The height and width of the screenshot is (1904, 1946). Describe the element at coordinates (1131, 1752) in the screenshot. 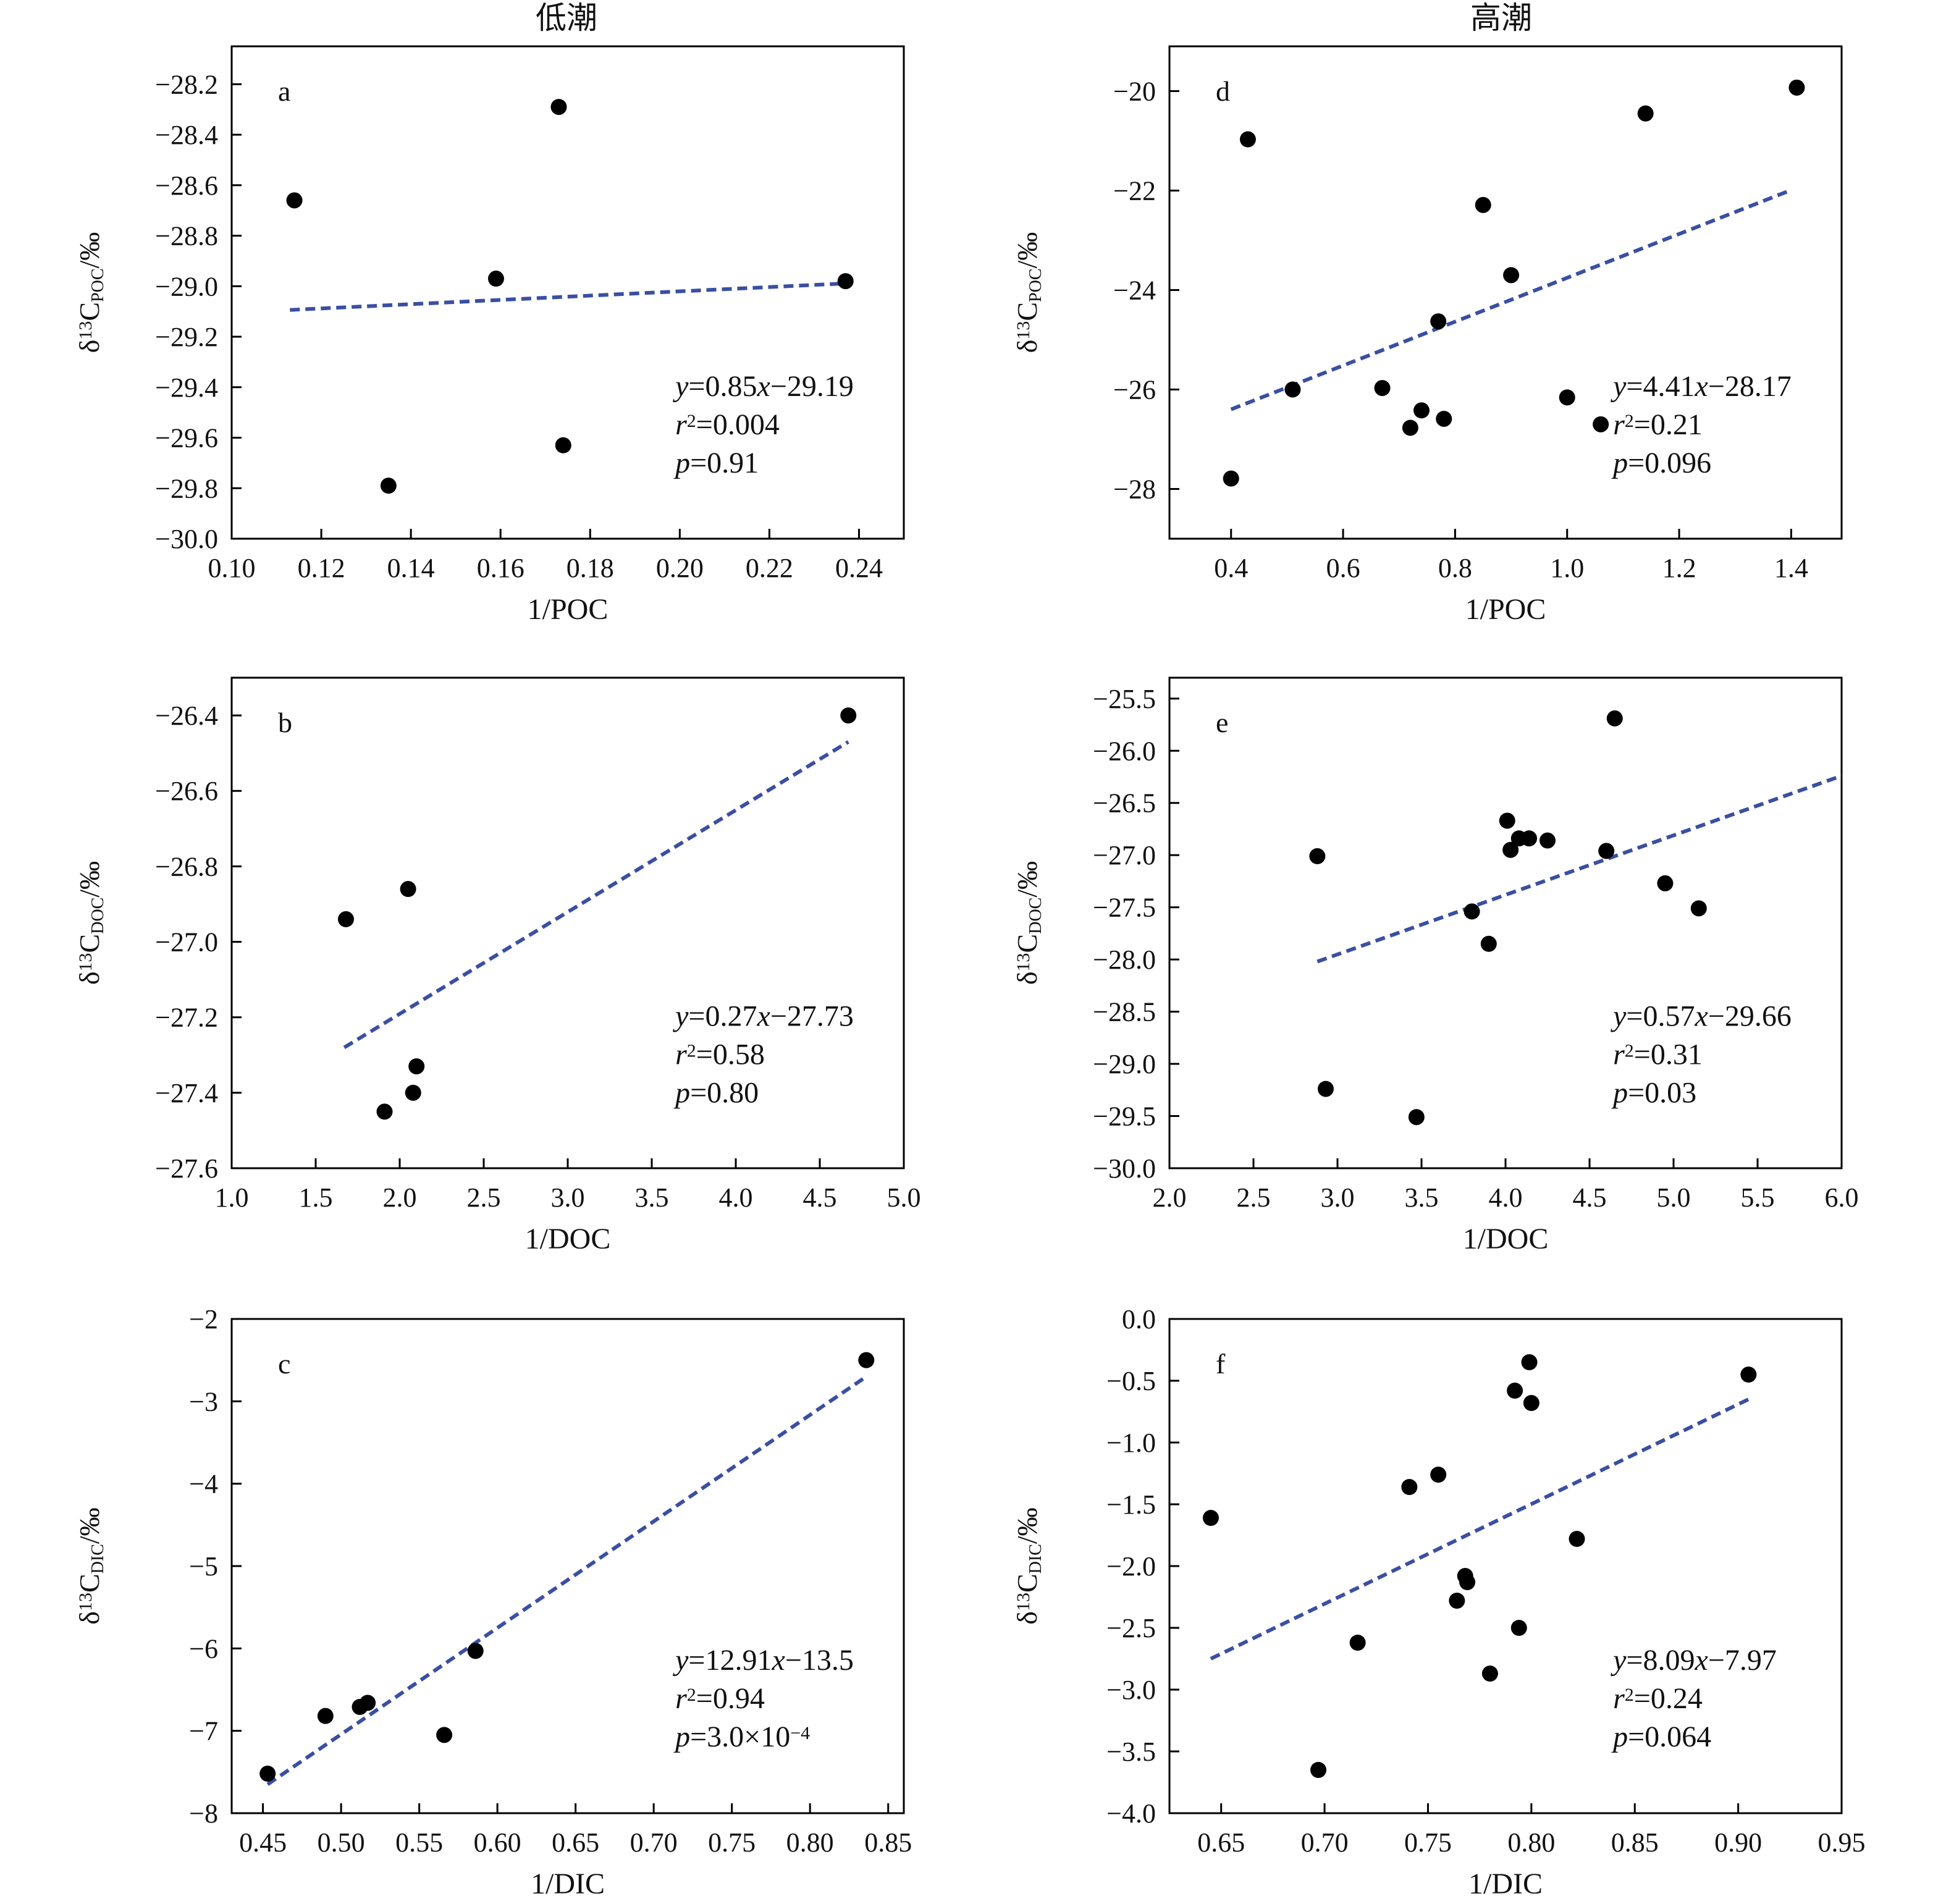

I see `y-tick-label: −3.5` at that location.